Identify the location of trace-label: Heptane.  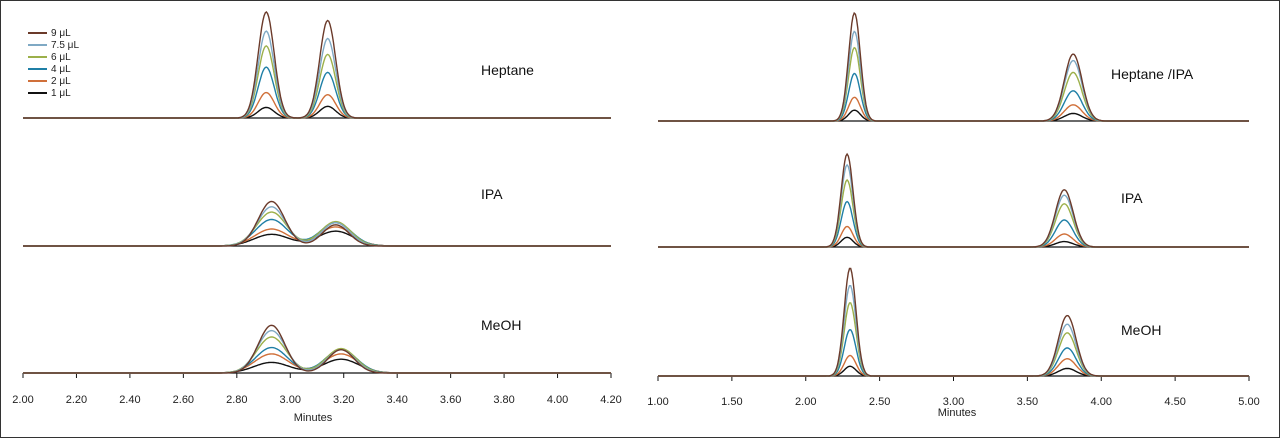
(507, 70).